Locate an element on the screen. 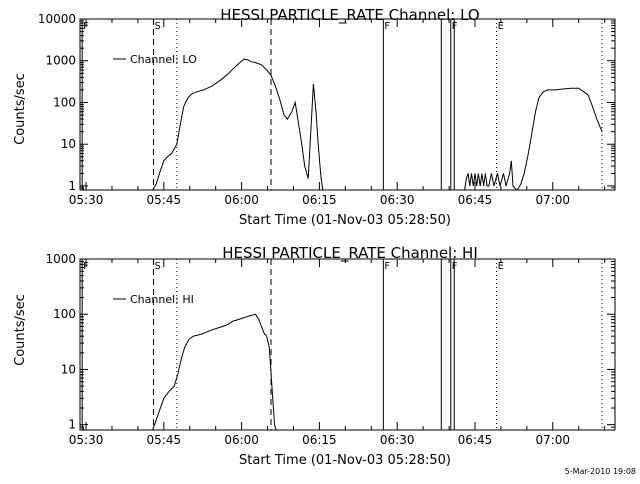 Image resolution: width=640 pixels, height=484 pixels. legend-entry: Channel: LO is located at coordinates (163, 59).